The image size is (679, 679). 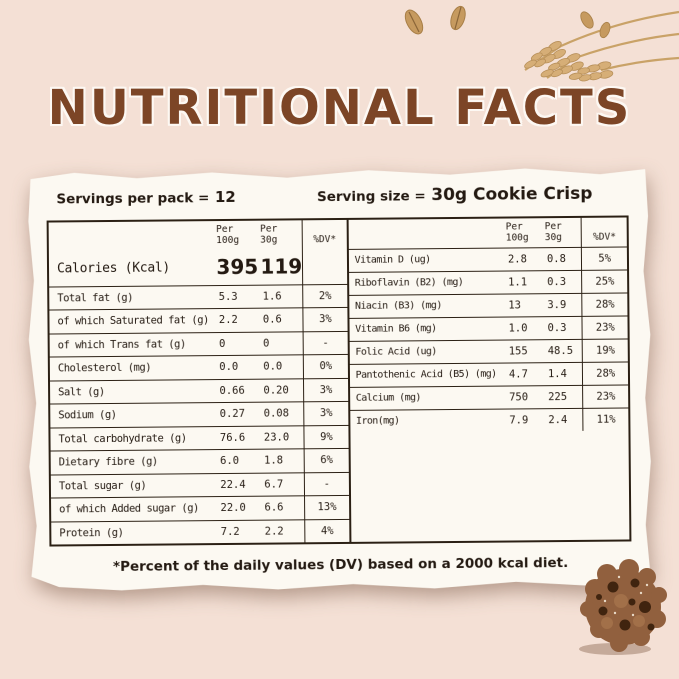 What do you see at coordinates (605, 350) in the screenshot?
I see `dv-value: 19%` at bounding box center [605, 350].